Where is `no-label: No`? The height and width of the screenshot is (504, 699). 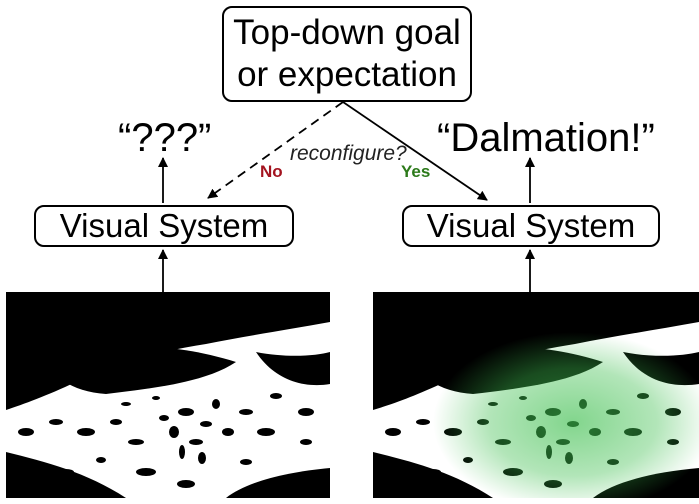 no-label: No is located at coordinates (271, 171).